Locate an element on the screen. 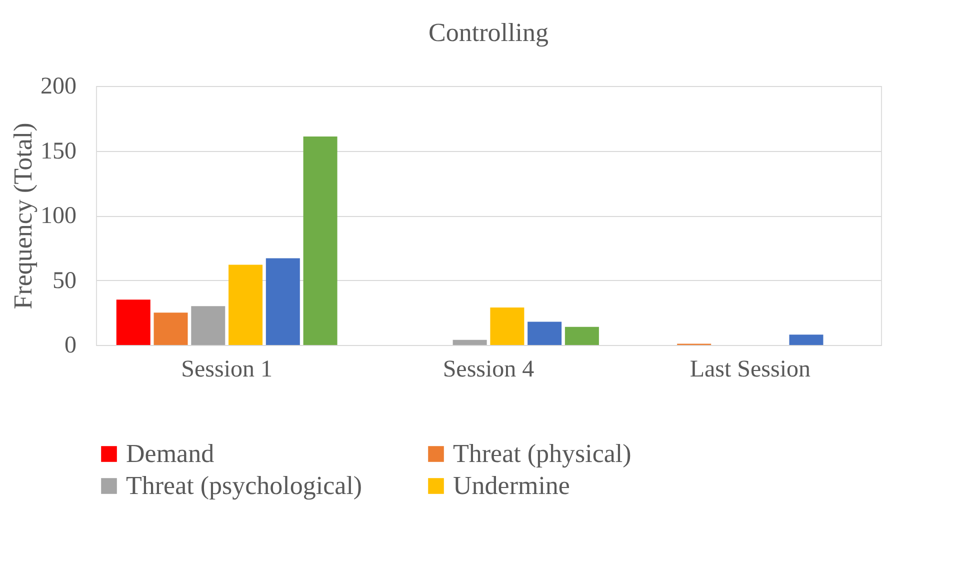  x-tick-label: Session 4 is located at coordinates (488, 369).